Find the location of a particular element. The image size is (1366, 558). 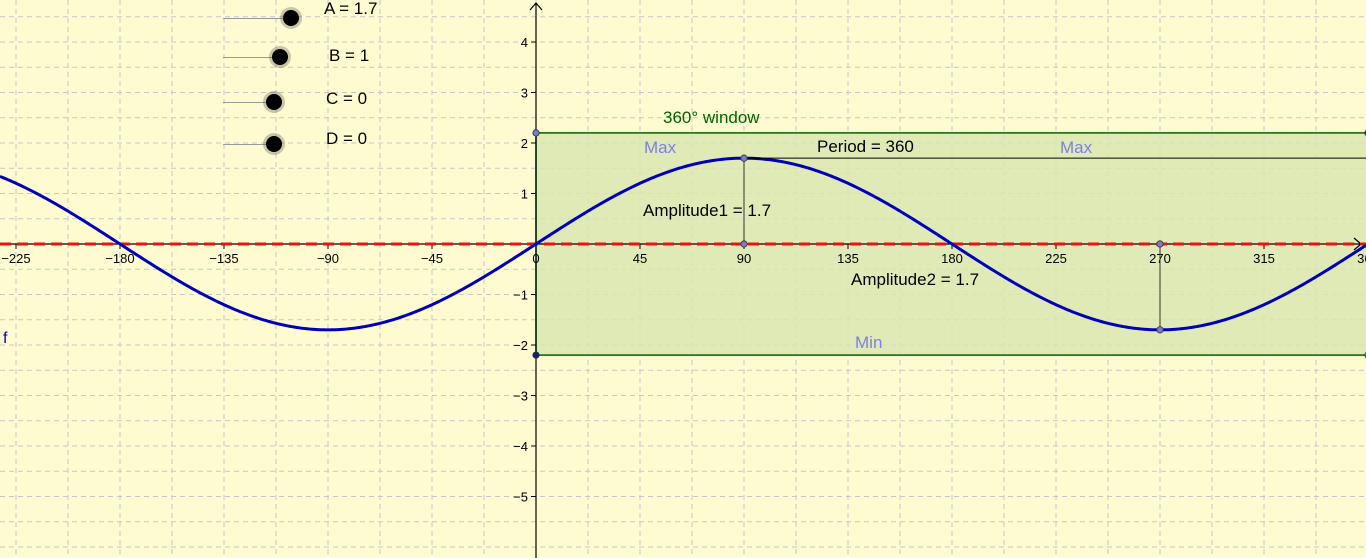

slider-label: C = 0 is located at coordinates (347, 98).